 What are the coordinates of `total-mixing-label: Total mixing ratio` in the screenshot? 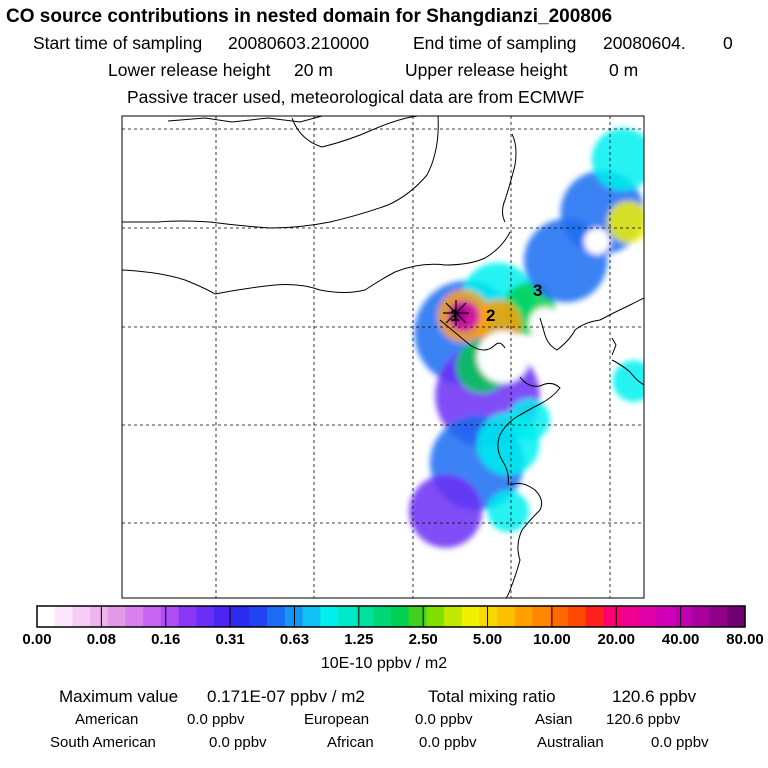 It's located at (492, 696).